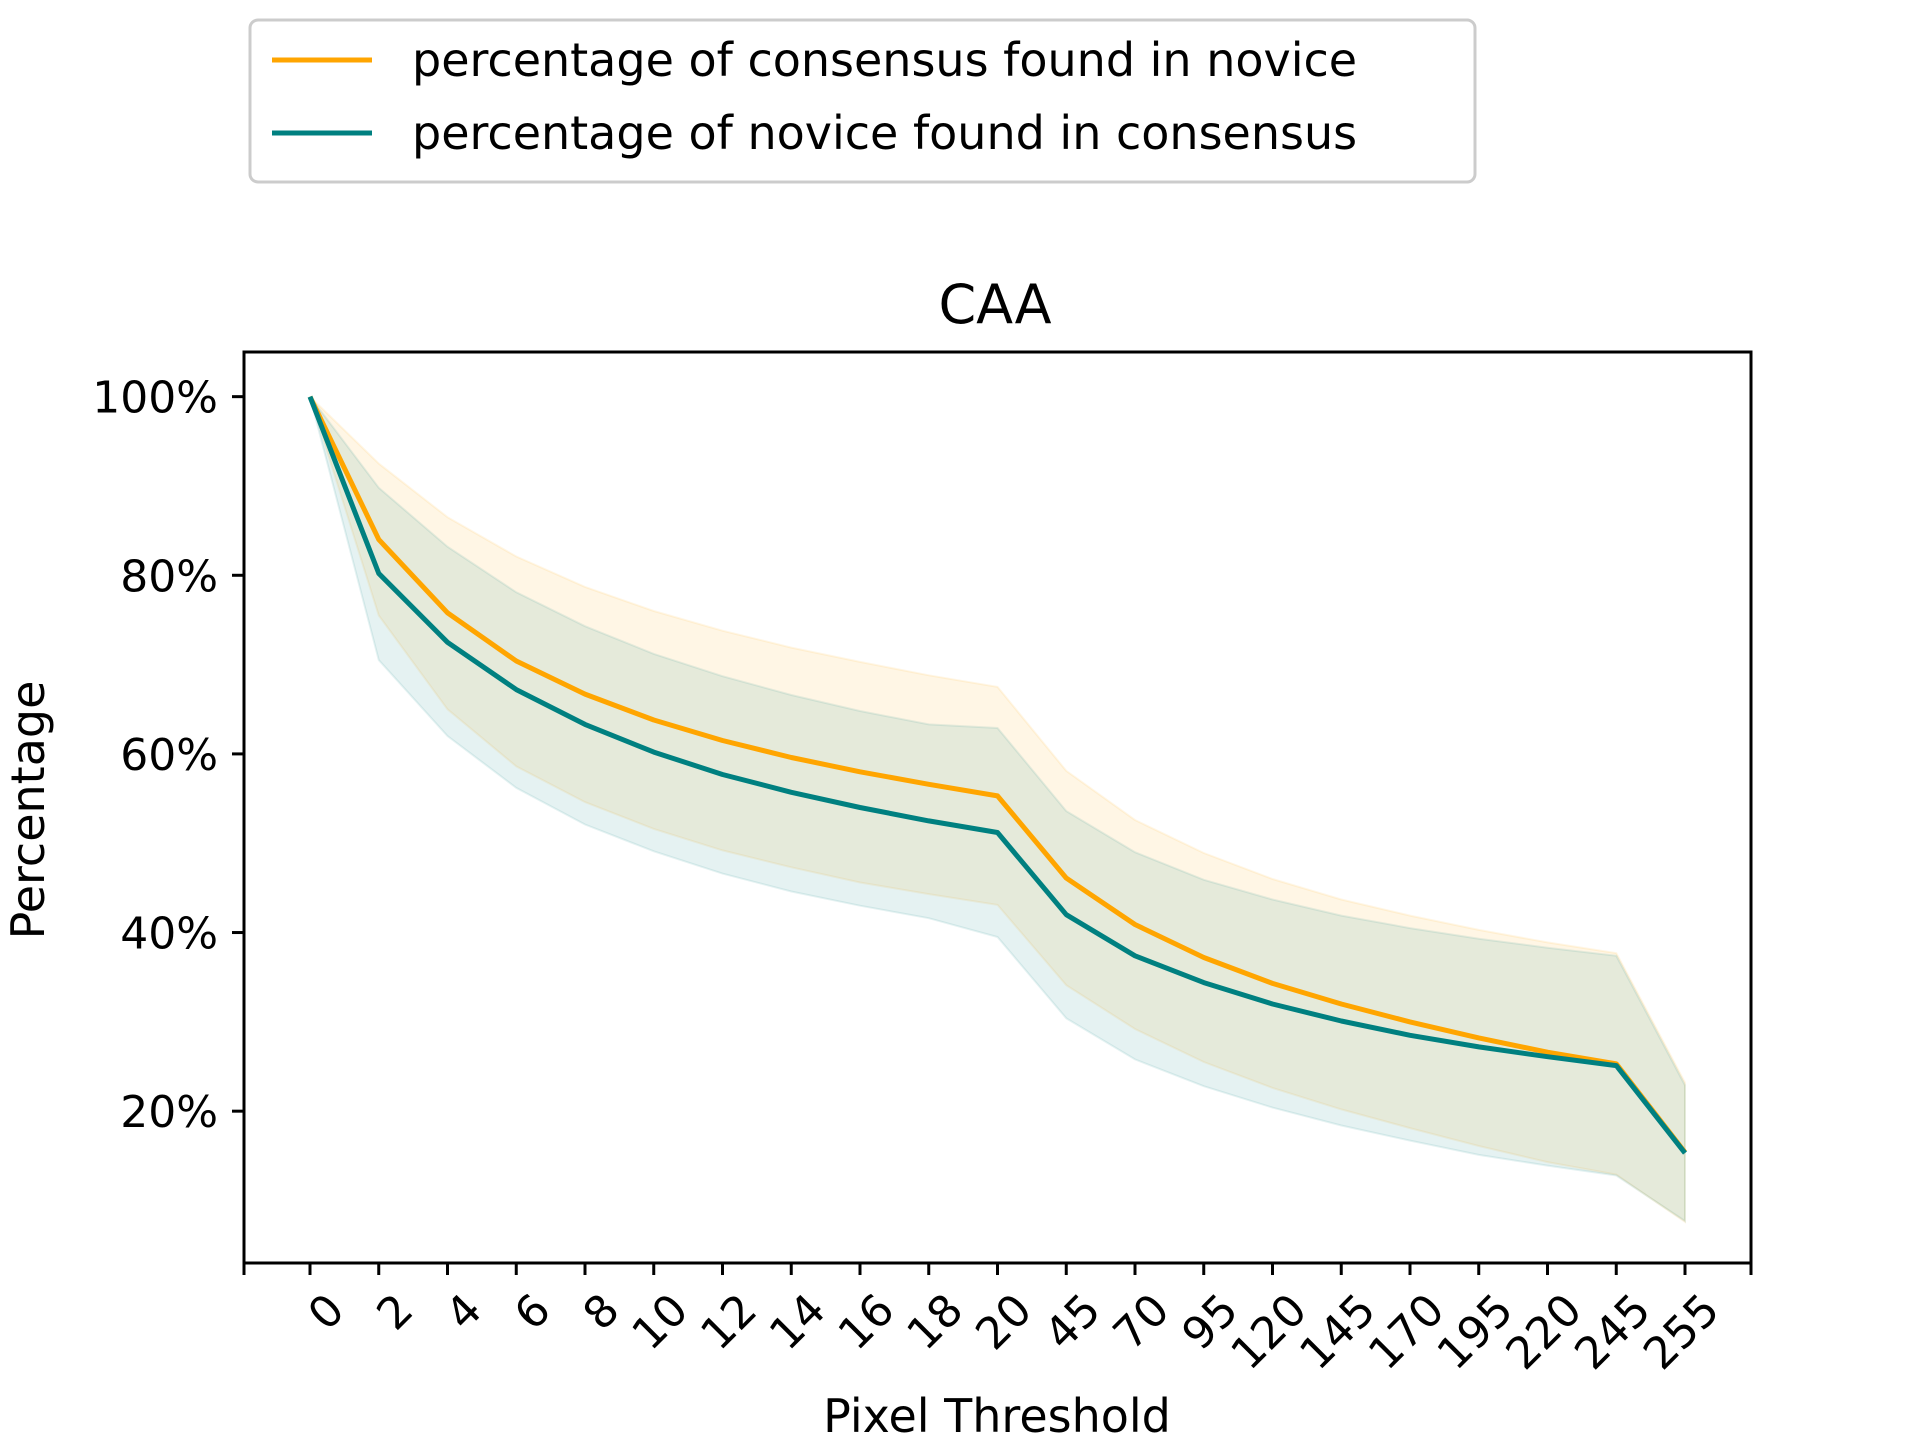  Describe the element at coordinates (1681, 1331) in the screenshot. I see `x-tick-label: 255` at that location.